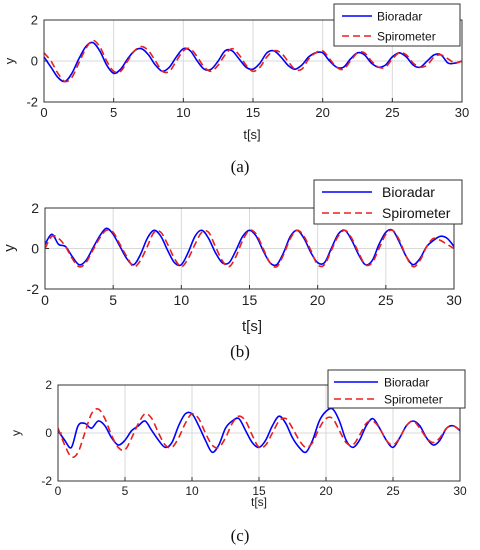 This screenshot has width=480, height=550. I want to click on panel-caption: (c), so click(240, 535).